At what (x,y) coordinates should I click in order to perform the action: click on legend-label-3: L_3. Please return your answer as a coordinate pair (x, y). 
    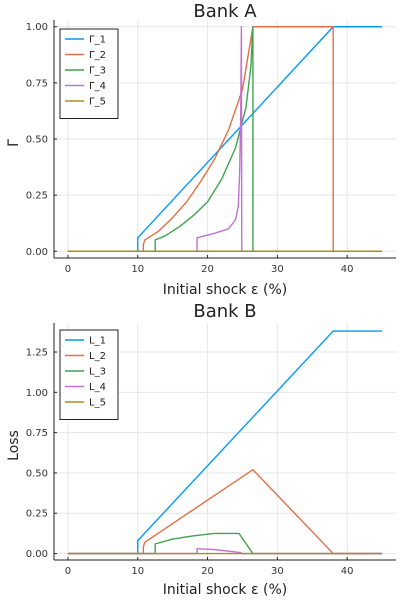
    Looking at the image, I should click on (97, 372).